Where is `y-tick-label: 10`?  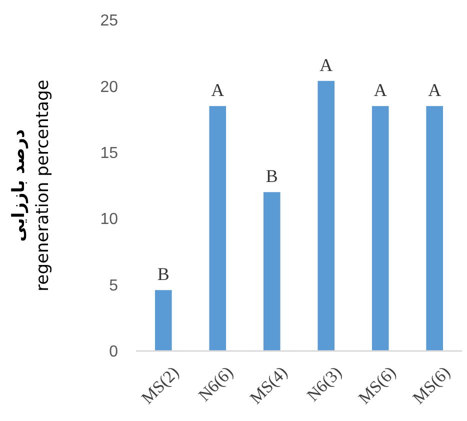 y-tick-label: 10 is located at coordinates (109, 219).